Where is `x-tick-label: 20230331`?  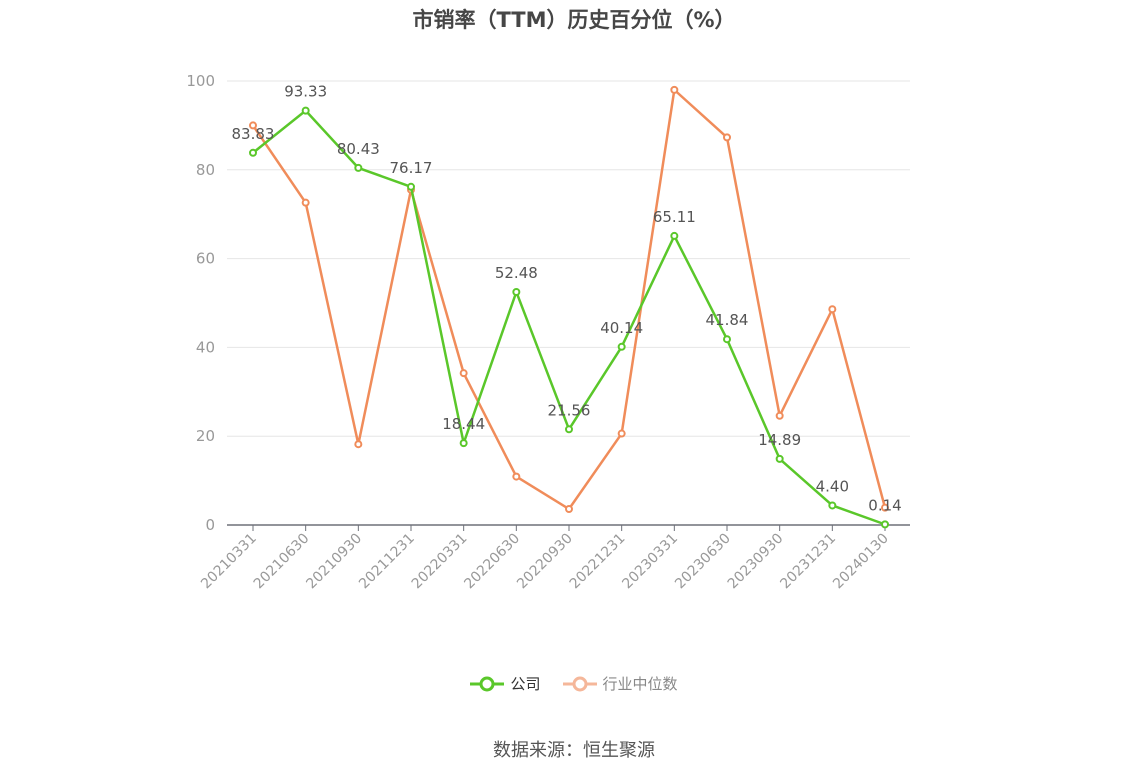
x-tick-label: 20230331 is located at coordinates (650, 562).